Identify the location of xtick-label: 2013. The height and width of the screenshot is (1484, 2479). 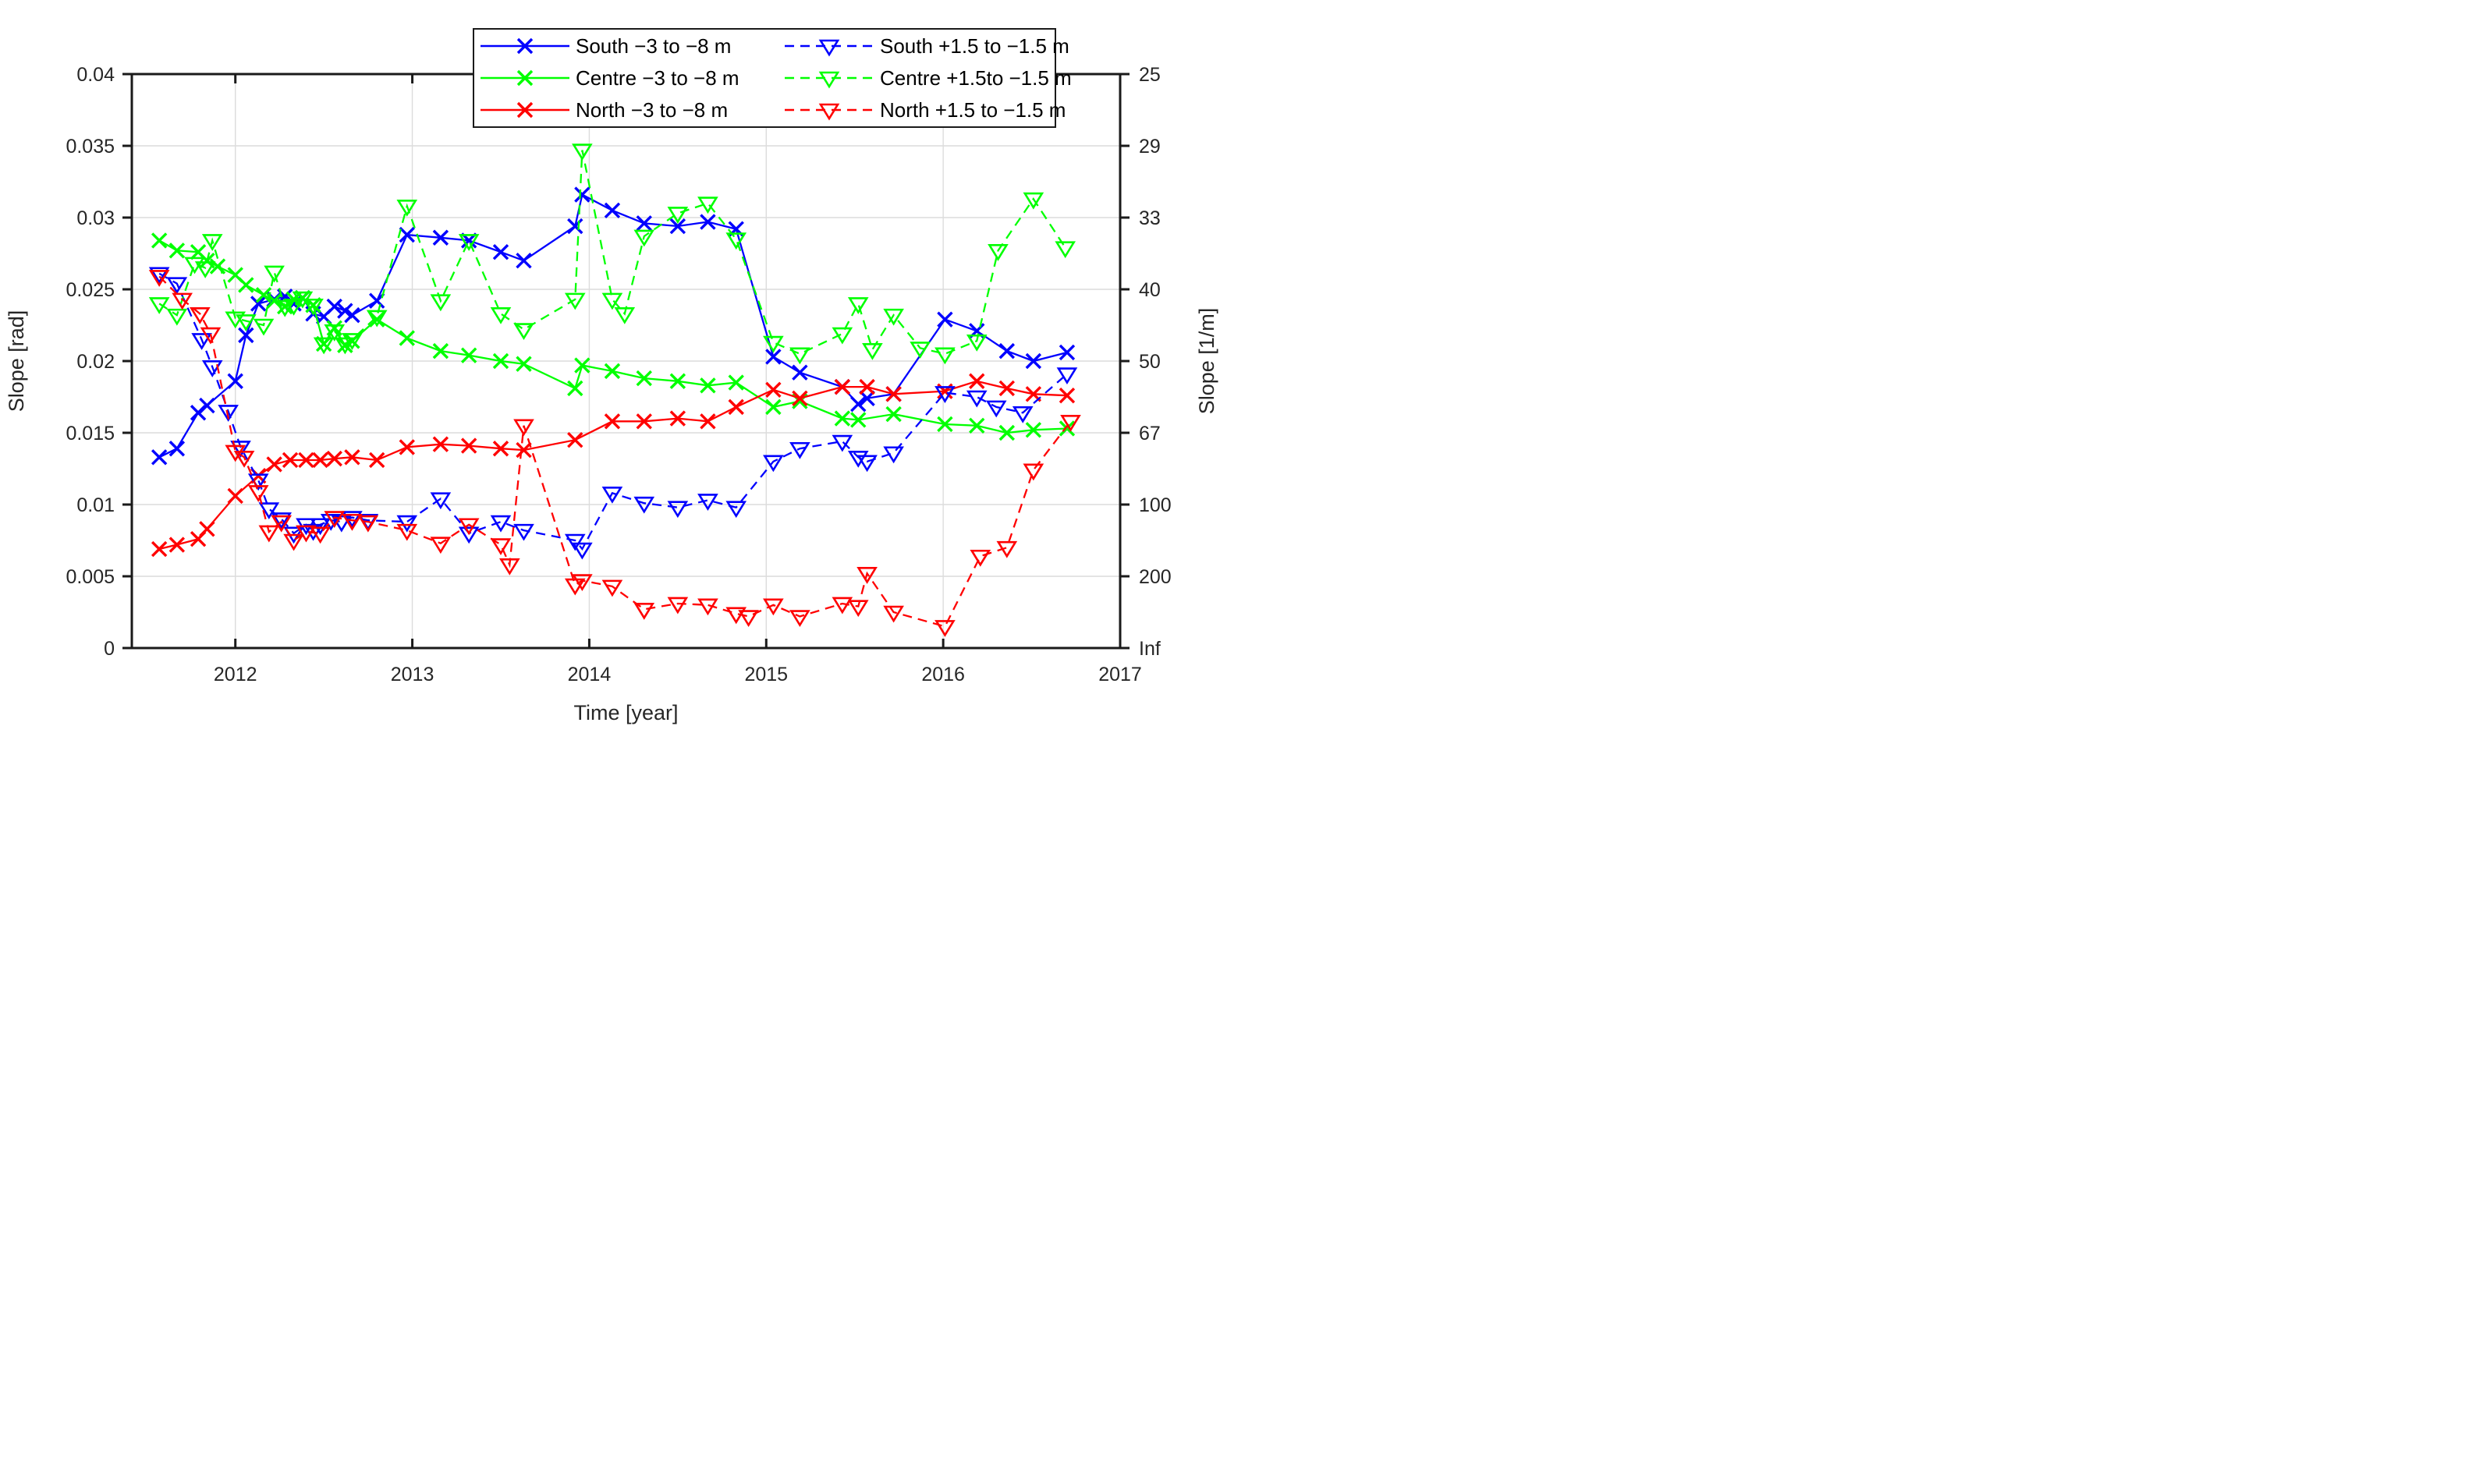
(412, 674).